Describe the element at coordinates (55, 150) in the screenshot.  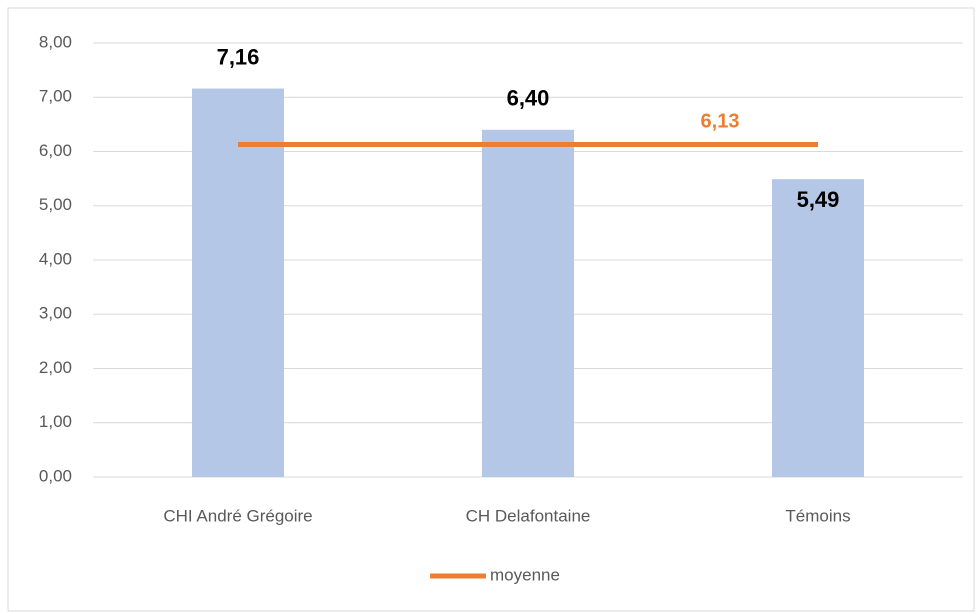
I see `y-tick-label: 6,00` at that location.